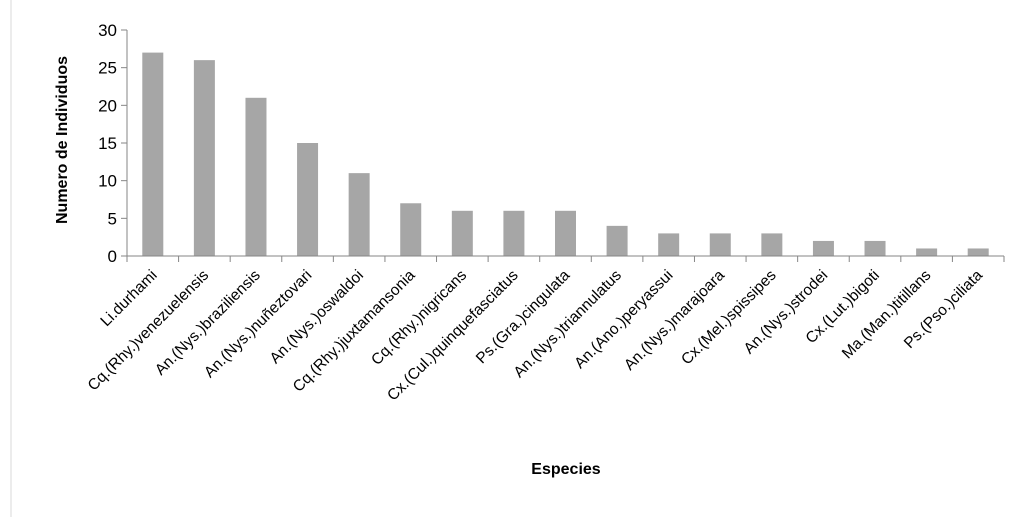  I want to click on category-label: Ma.(Man.)titillans, so click(887, 315).